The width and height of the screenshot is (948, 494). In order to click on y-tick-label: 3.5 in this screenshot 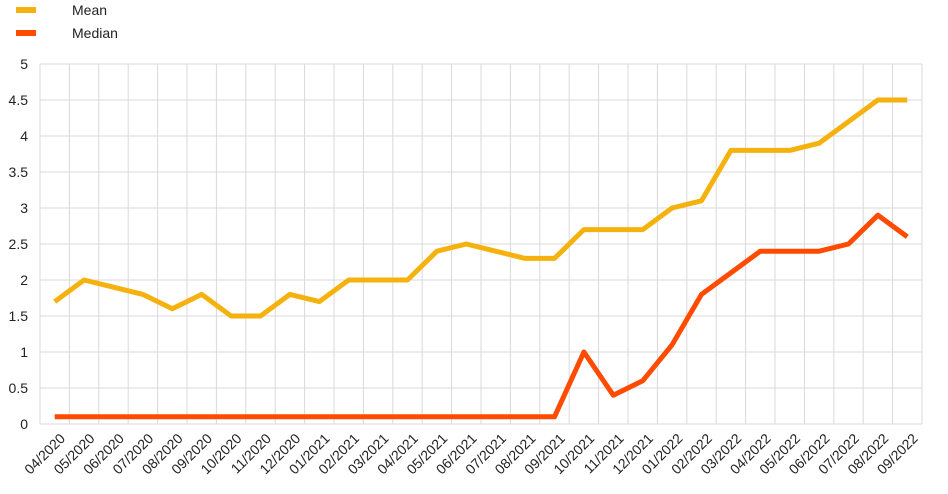, I will do `click(19, 172)`.